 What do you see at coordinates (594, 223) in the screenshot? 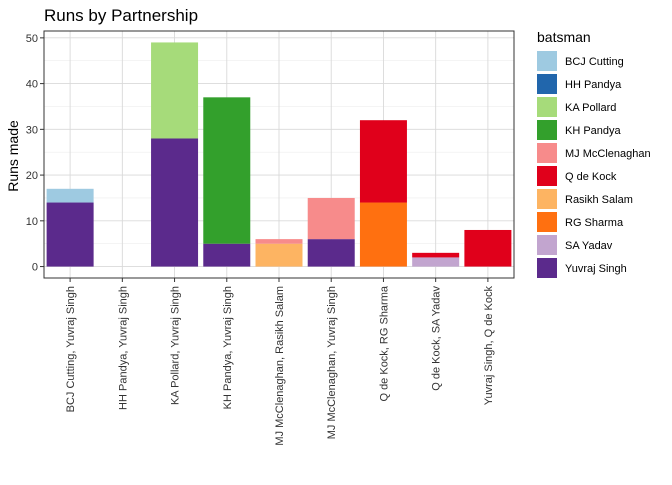
I see `legend-label: RG Sharma` at bounding box center [594, 223].